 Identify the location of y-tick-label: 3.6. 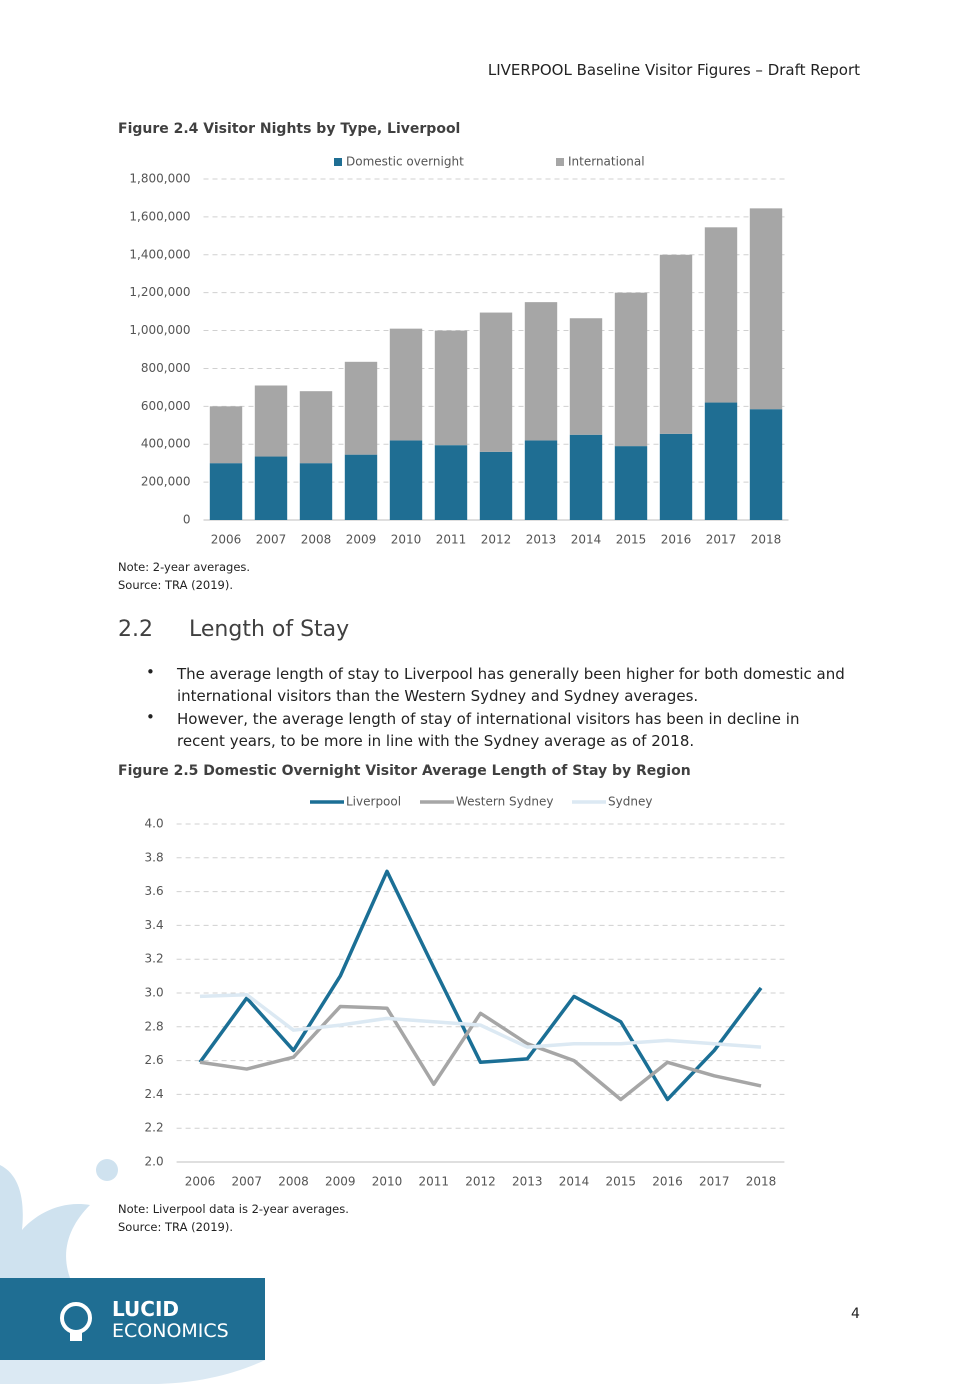
(154, 891).